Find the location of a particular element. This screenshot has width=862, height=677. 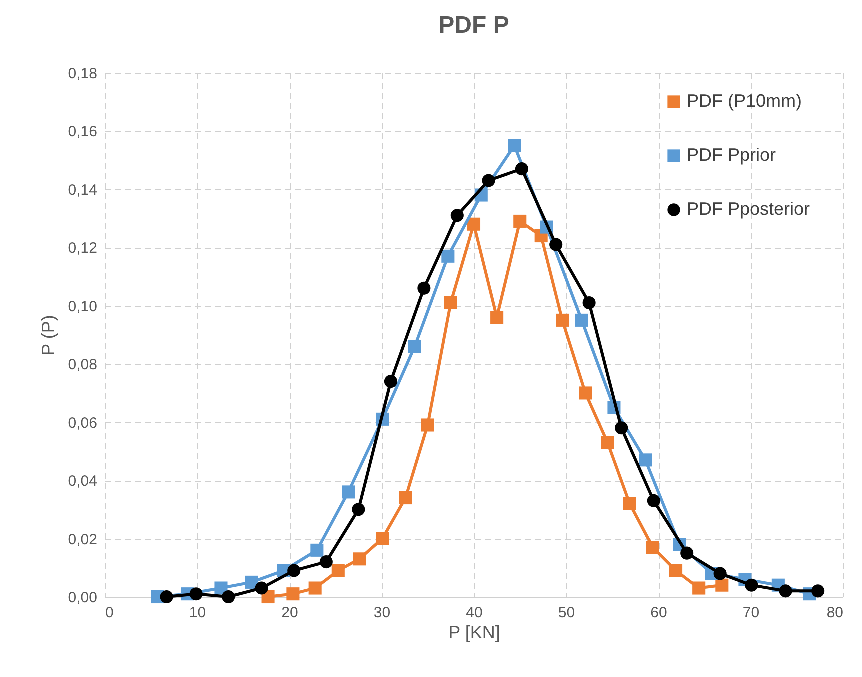

x-axis-title: P [KN] is located at coordinates (474, 632).